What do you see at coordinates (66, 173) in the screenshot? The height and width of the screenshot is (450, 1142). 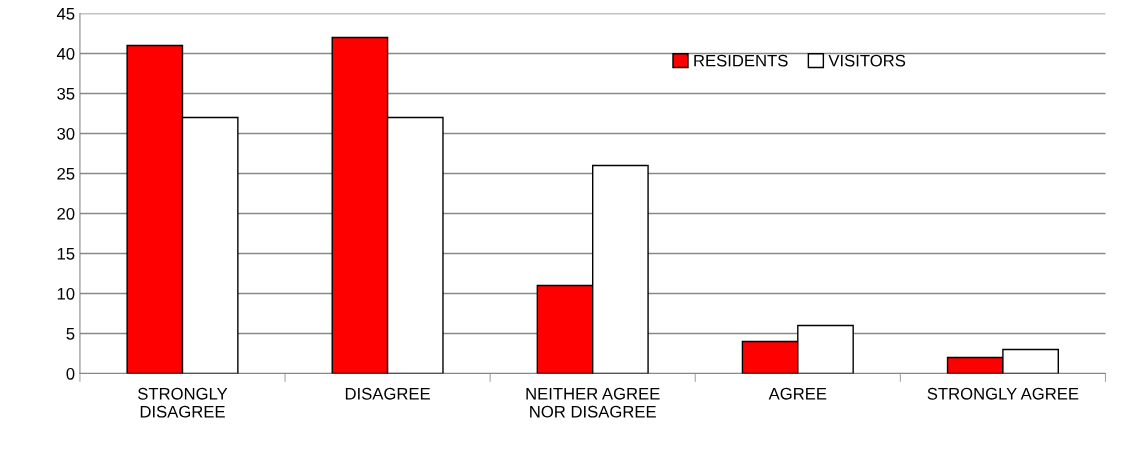 I see `y-tick-label: 25` at bounding box center [66, 173].